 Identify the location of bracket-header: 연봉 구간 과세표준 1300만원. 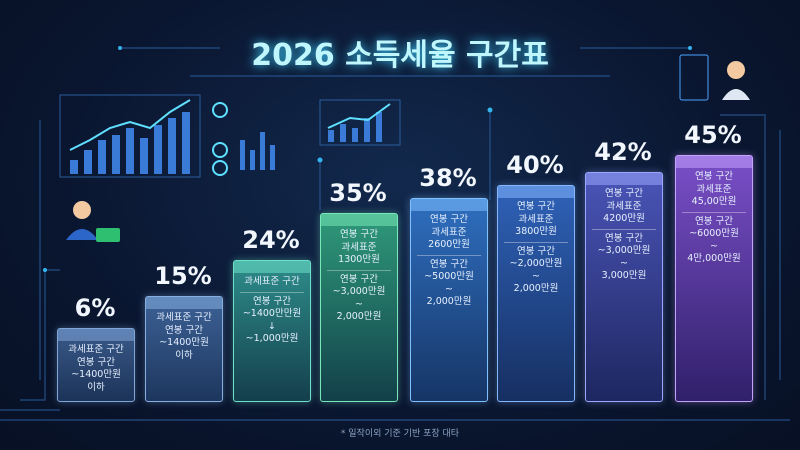
(359, 248).